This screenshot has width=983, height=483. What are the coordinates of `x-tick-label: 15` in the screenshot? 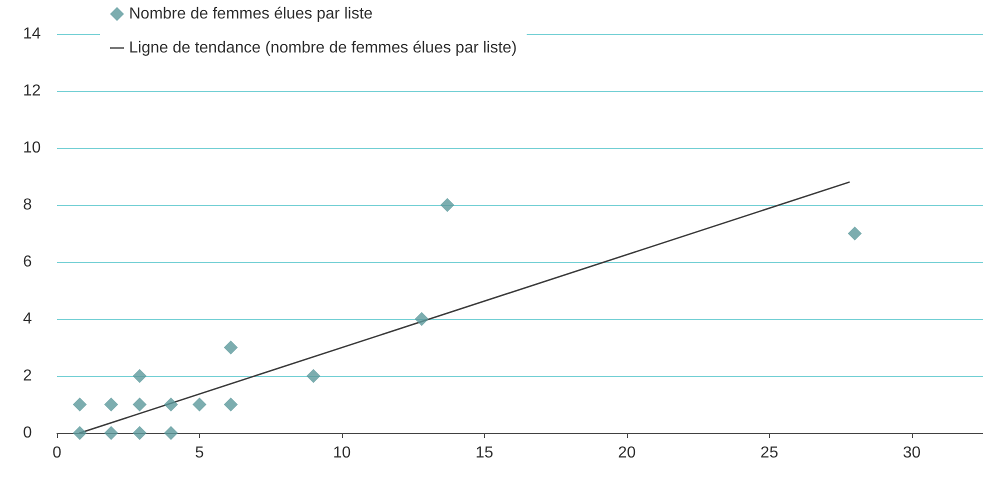 It's located at (484, 453).